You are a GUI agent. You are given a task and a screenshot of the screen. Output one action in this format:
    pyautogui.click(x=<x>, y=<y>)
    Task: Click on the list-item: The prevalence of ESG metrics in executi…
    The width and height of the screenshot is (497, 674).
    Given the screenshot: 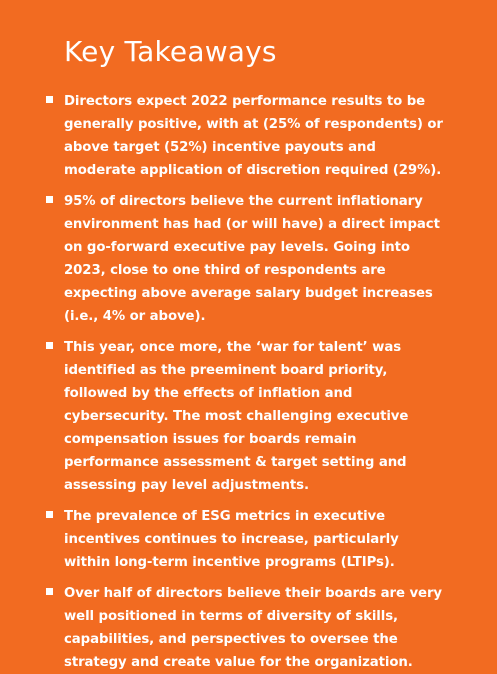 What is the action you would take?
    pyautogui.click(x=246, y=539)
    